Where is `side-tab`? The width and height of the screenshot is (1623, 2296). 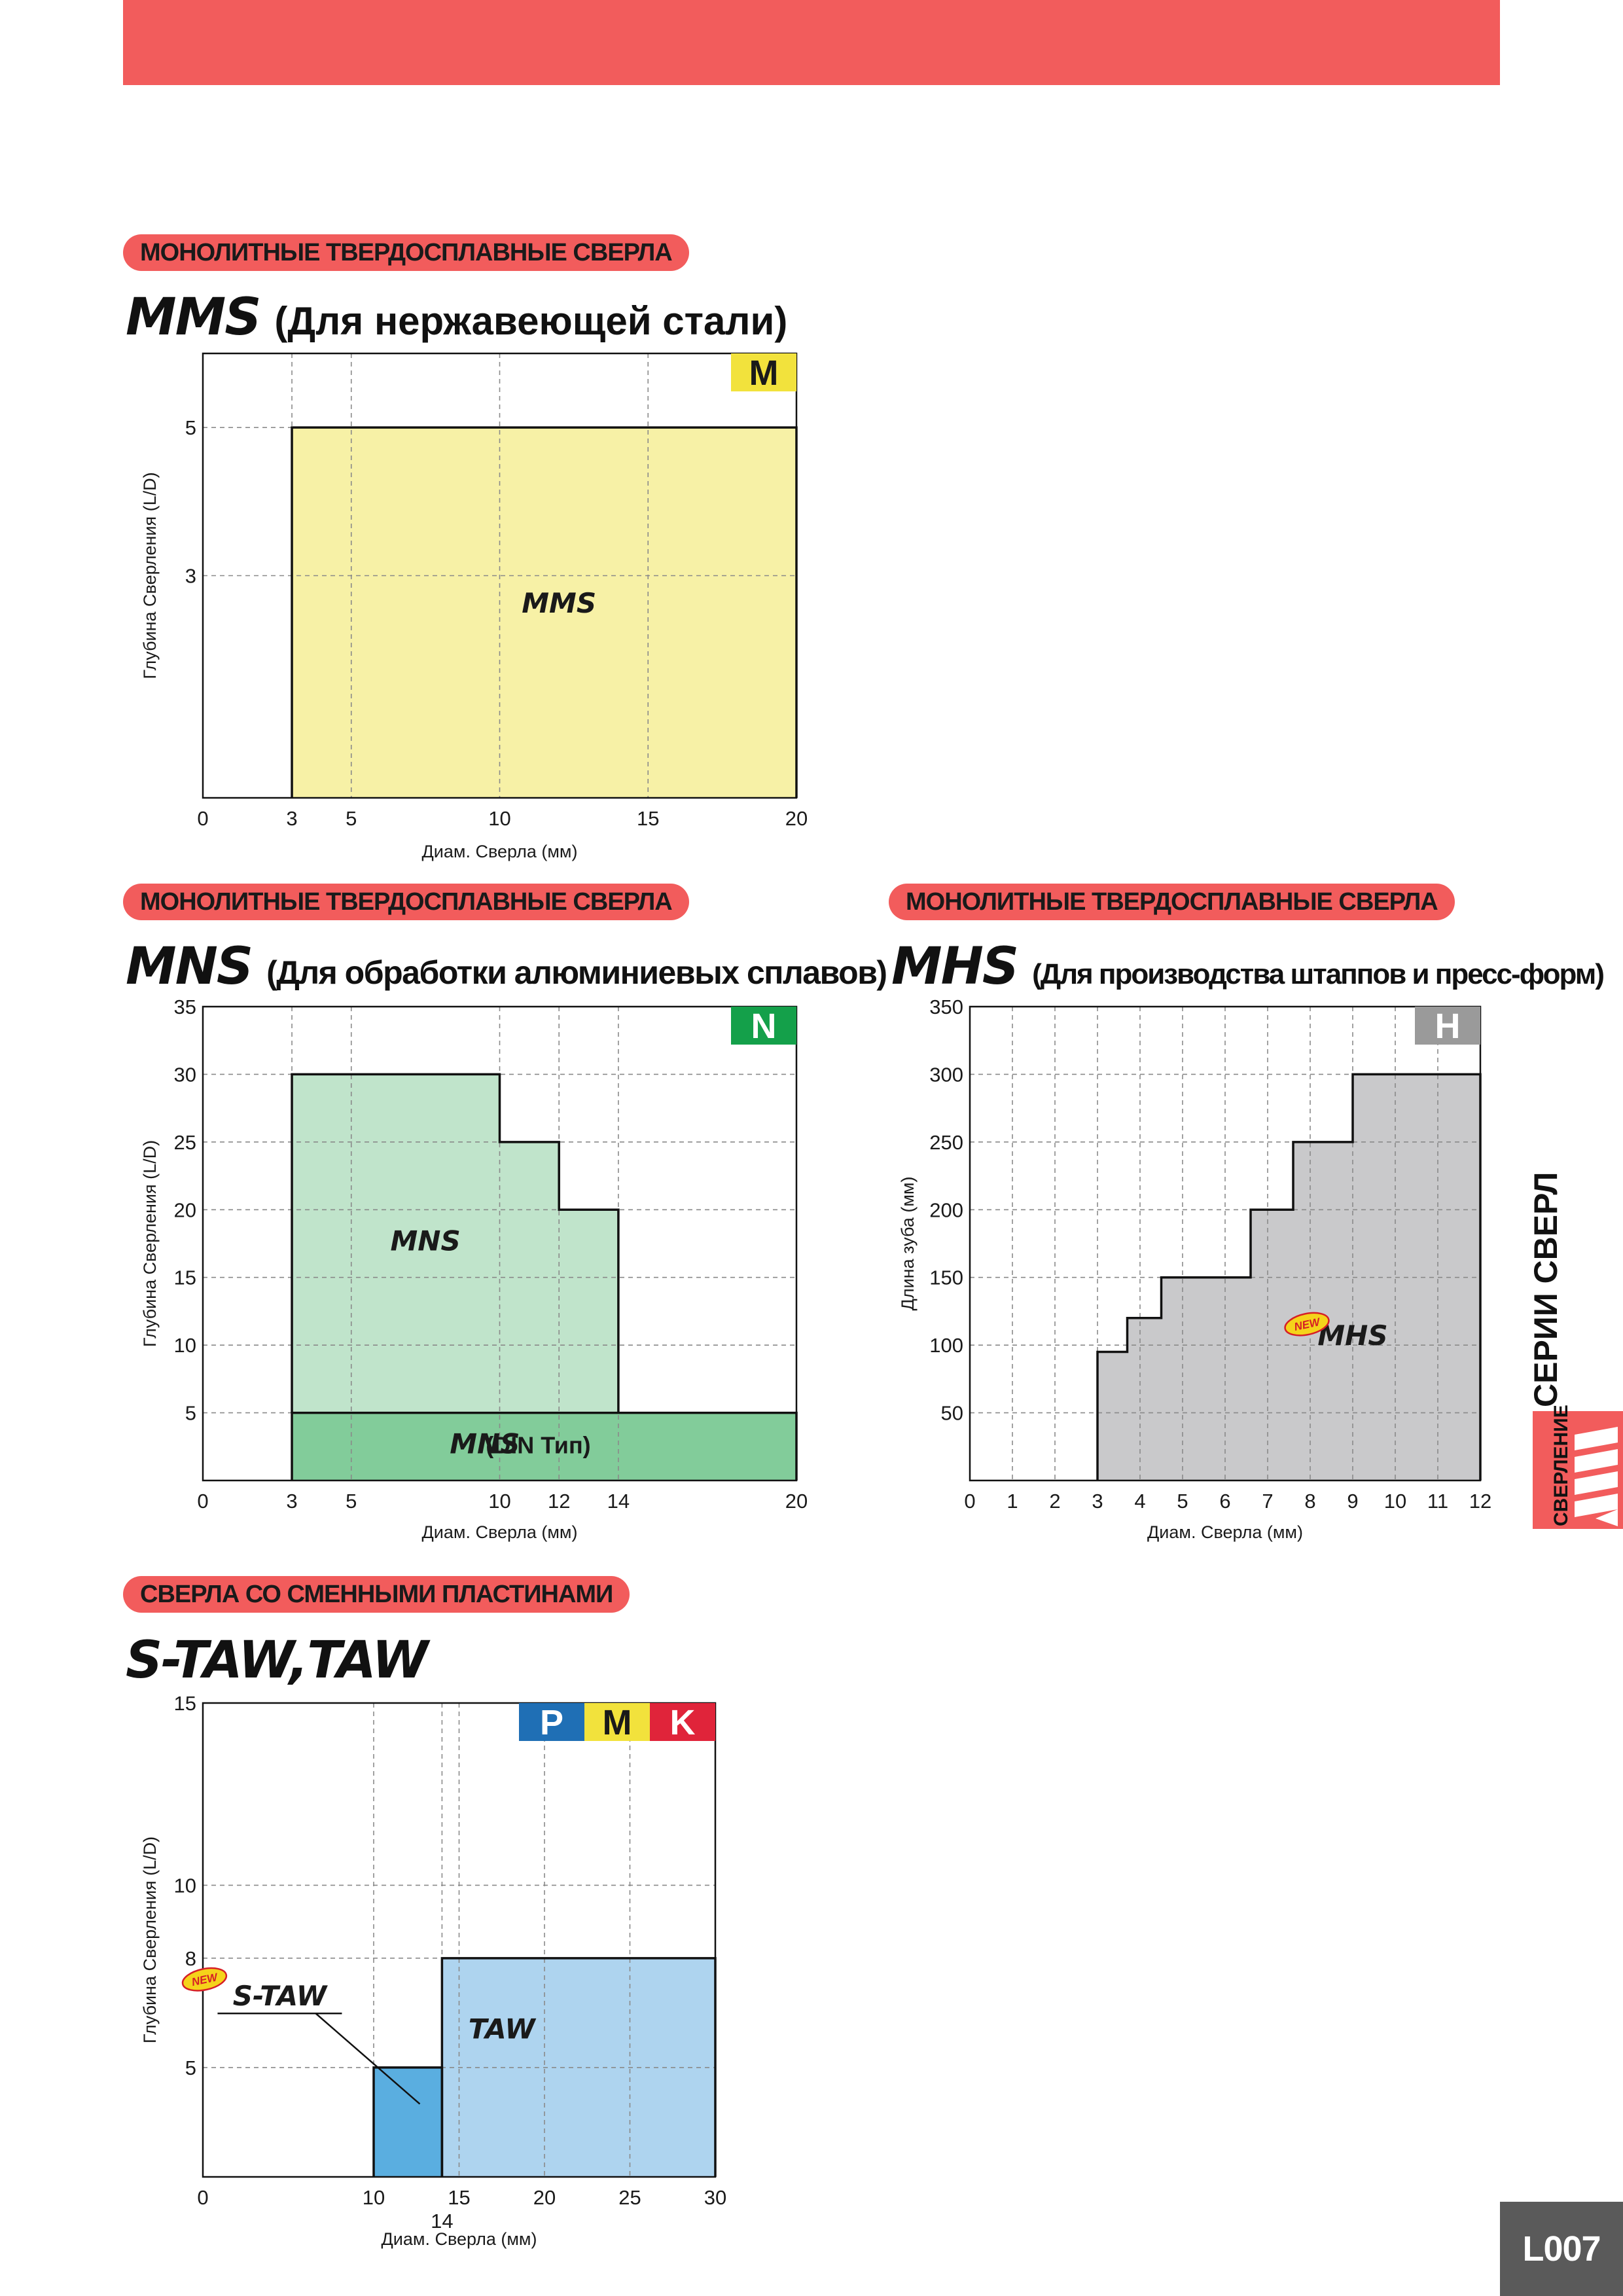 side-tab is located at coordinates (1578, 1470).